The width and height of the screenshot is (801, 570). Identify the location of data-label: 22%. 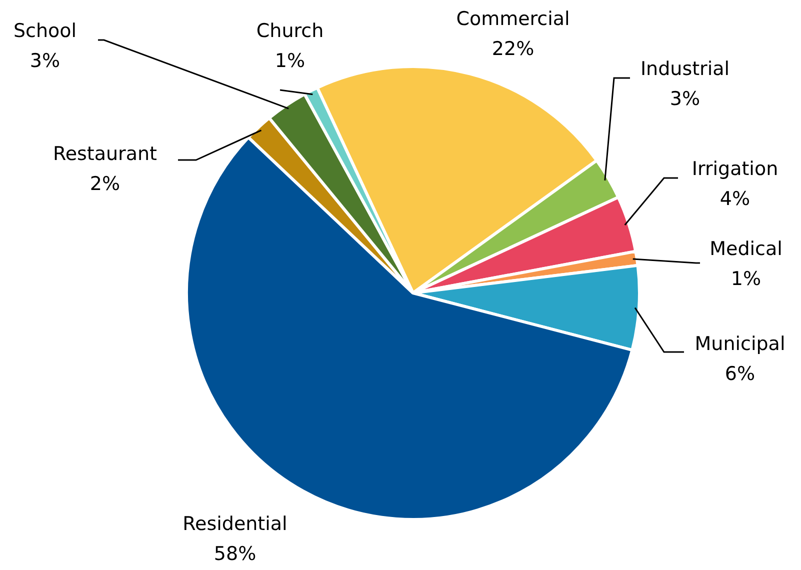
(513, 49).